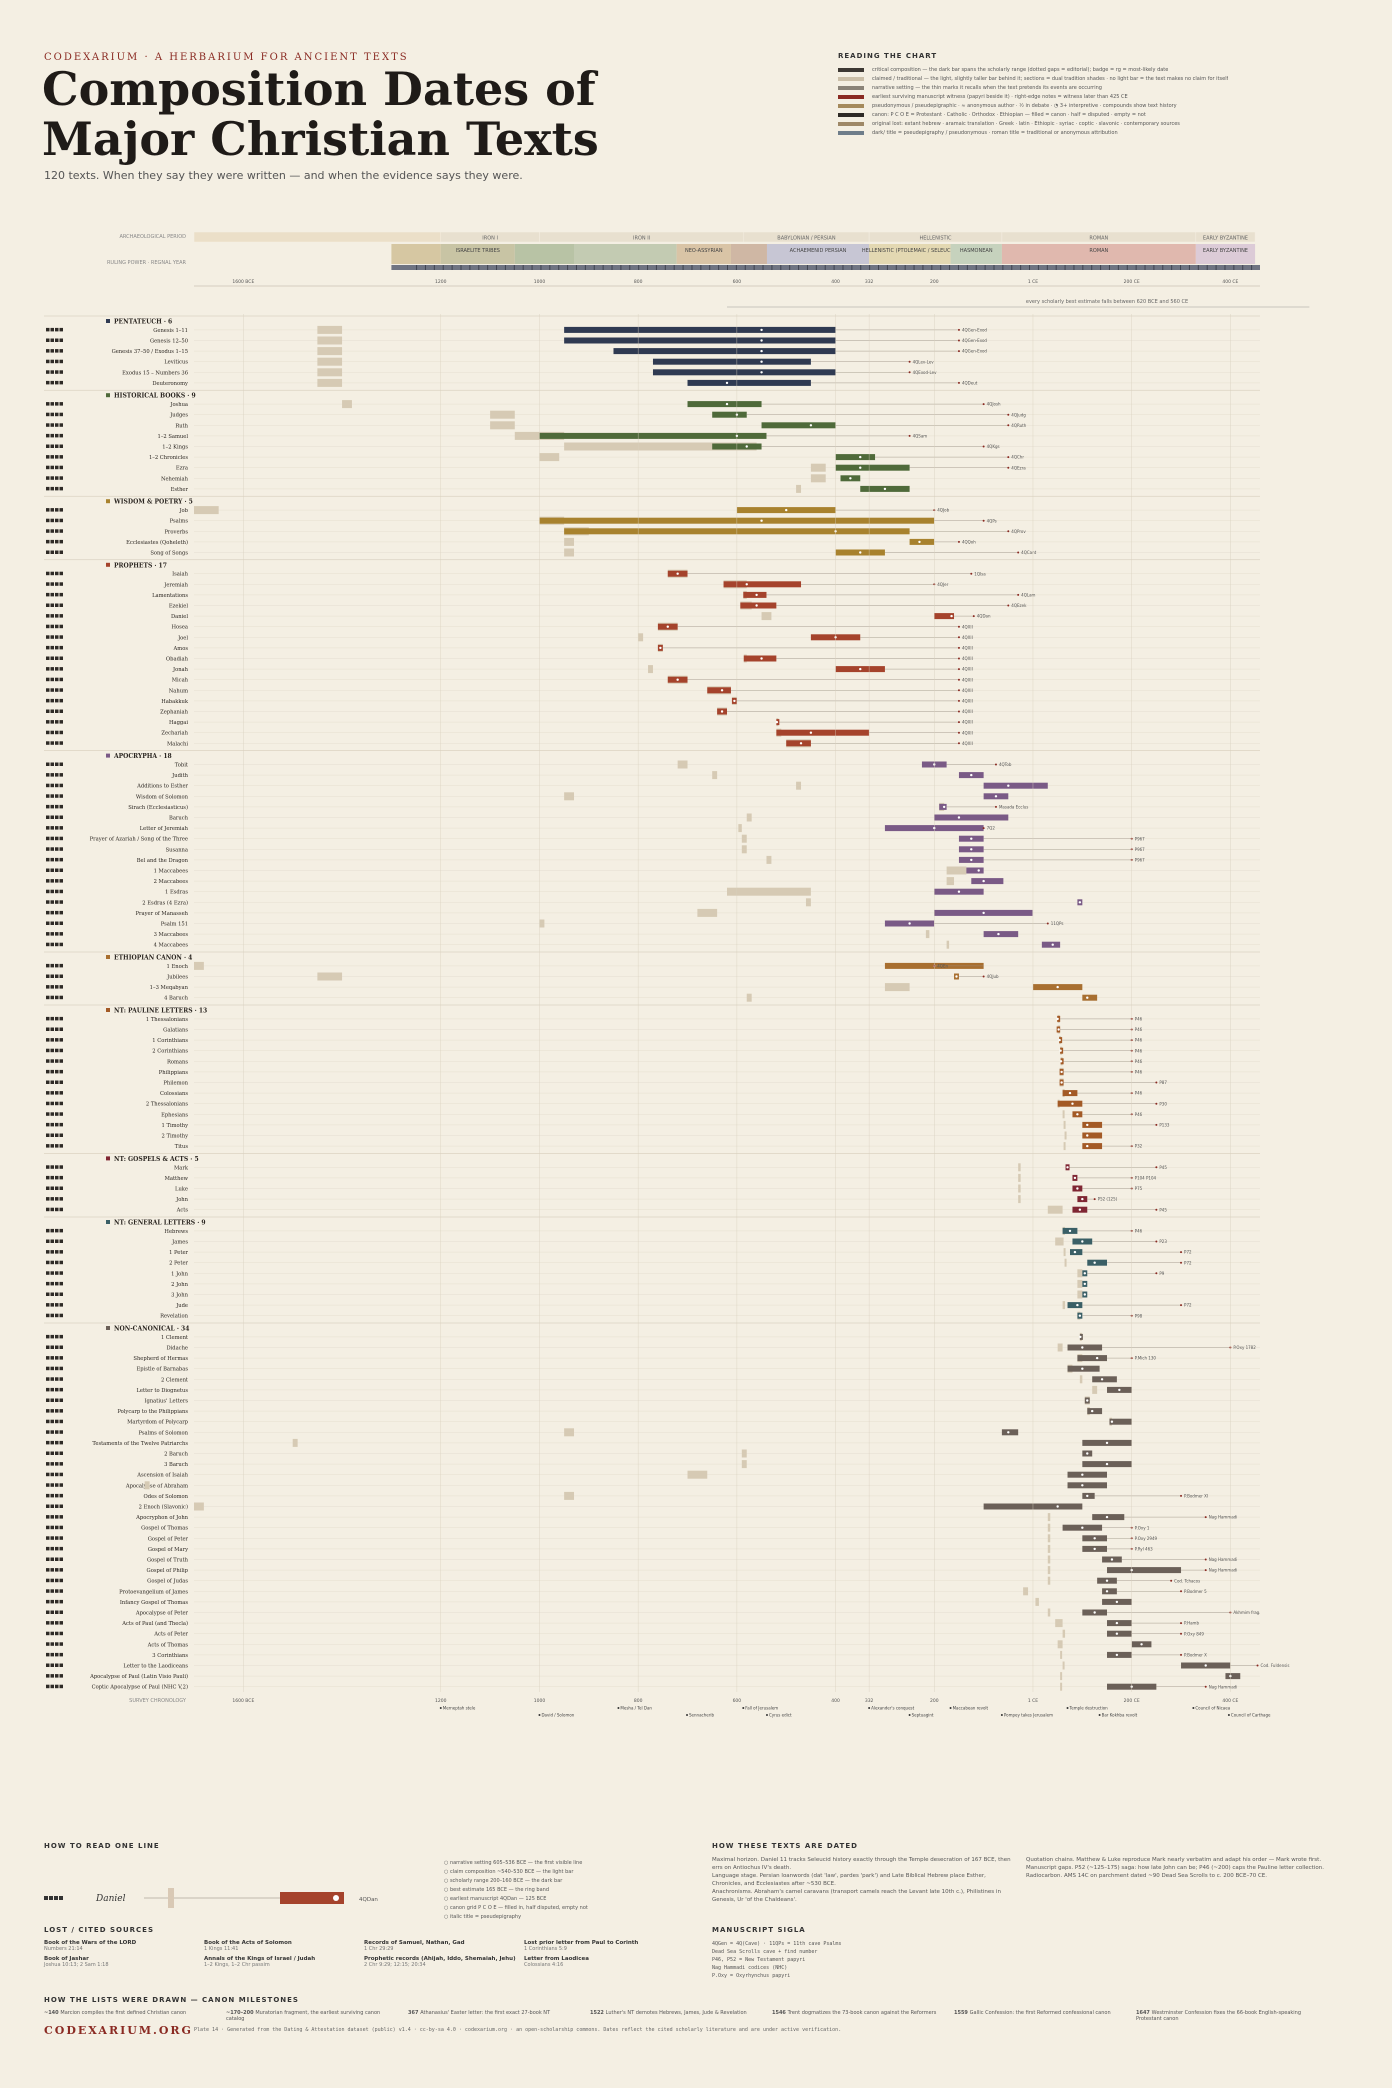  Describe the element at coordinates (221, 1949) in the screenshot. I see `lost-source-ref: 1 Kings 11:41` at that location.